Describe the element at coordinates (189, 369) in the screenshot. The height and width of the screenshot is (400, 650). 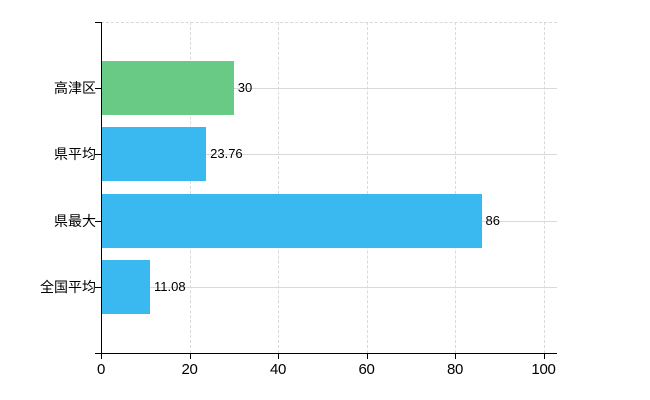
I see `x-tick-label: 20` at that location.